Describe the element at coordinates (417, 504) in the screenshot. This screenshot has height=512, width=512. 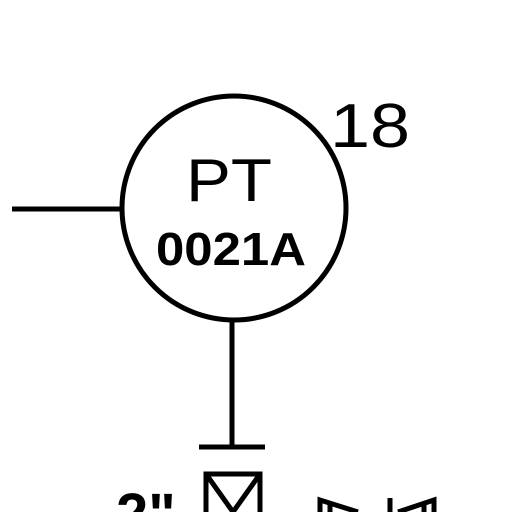
I see `valve-triangle-right` at that location.